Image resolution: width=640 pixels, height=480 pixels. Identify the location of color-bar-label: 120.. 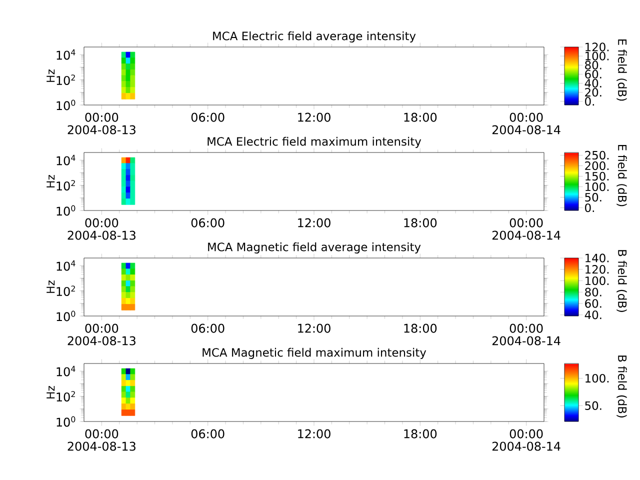
(597, 269).